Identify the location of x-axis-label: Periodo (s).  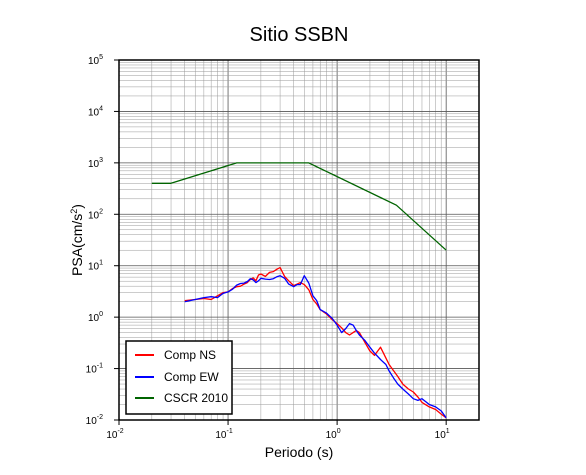
(299, 452).